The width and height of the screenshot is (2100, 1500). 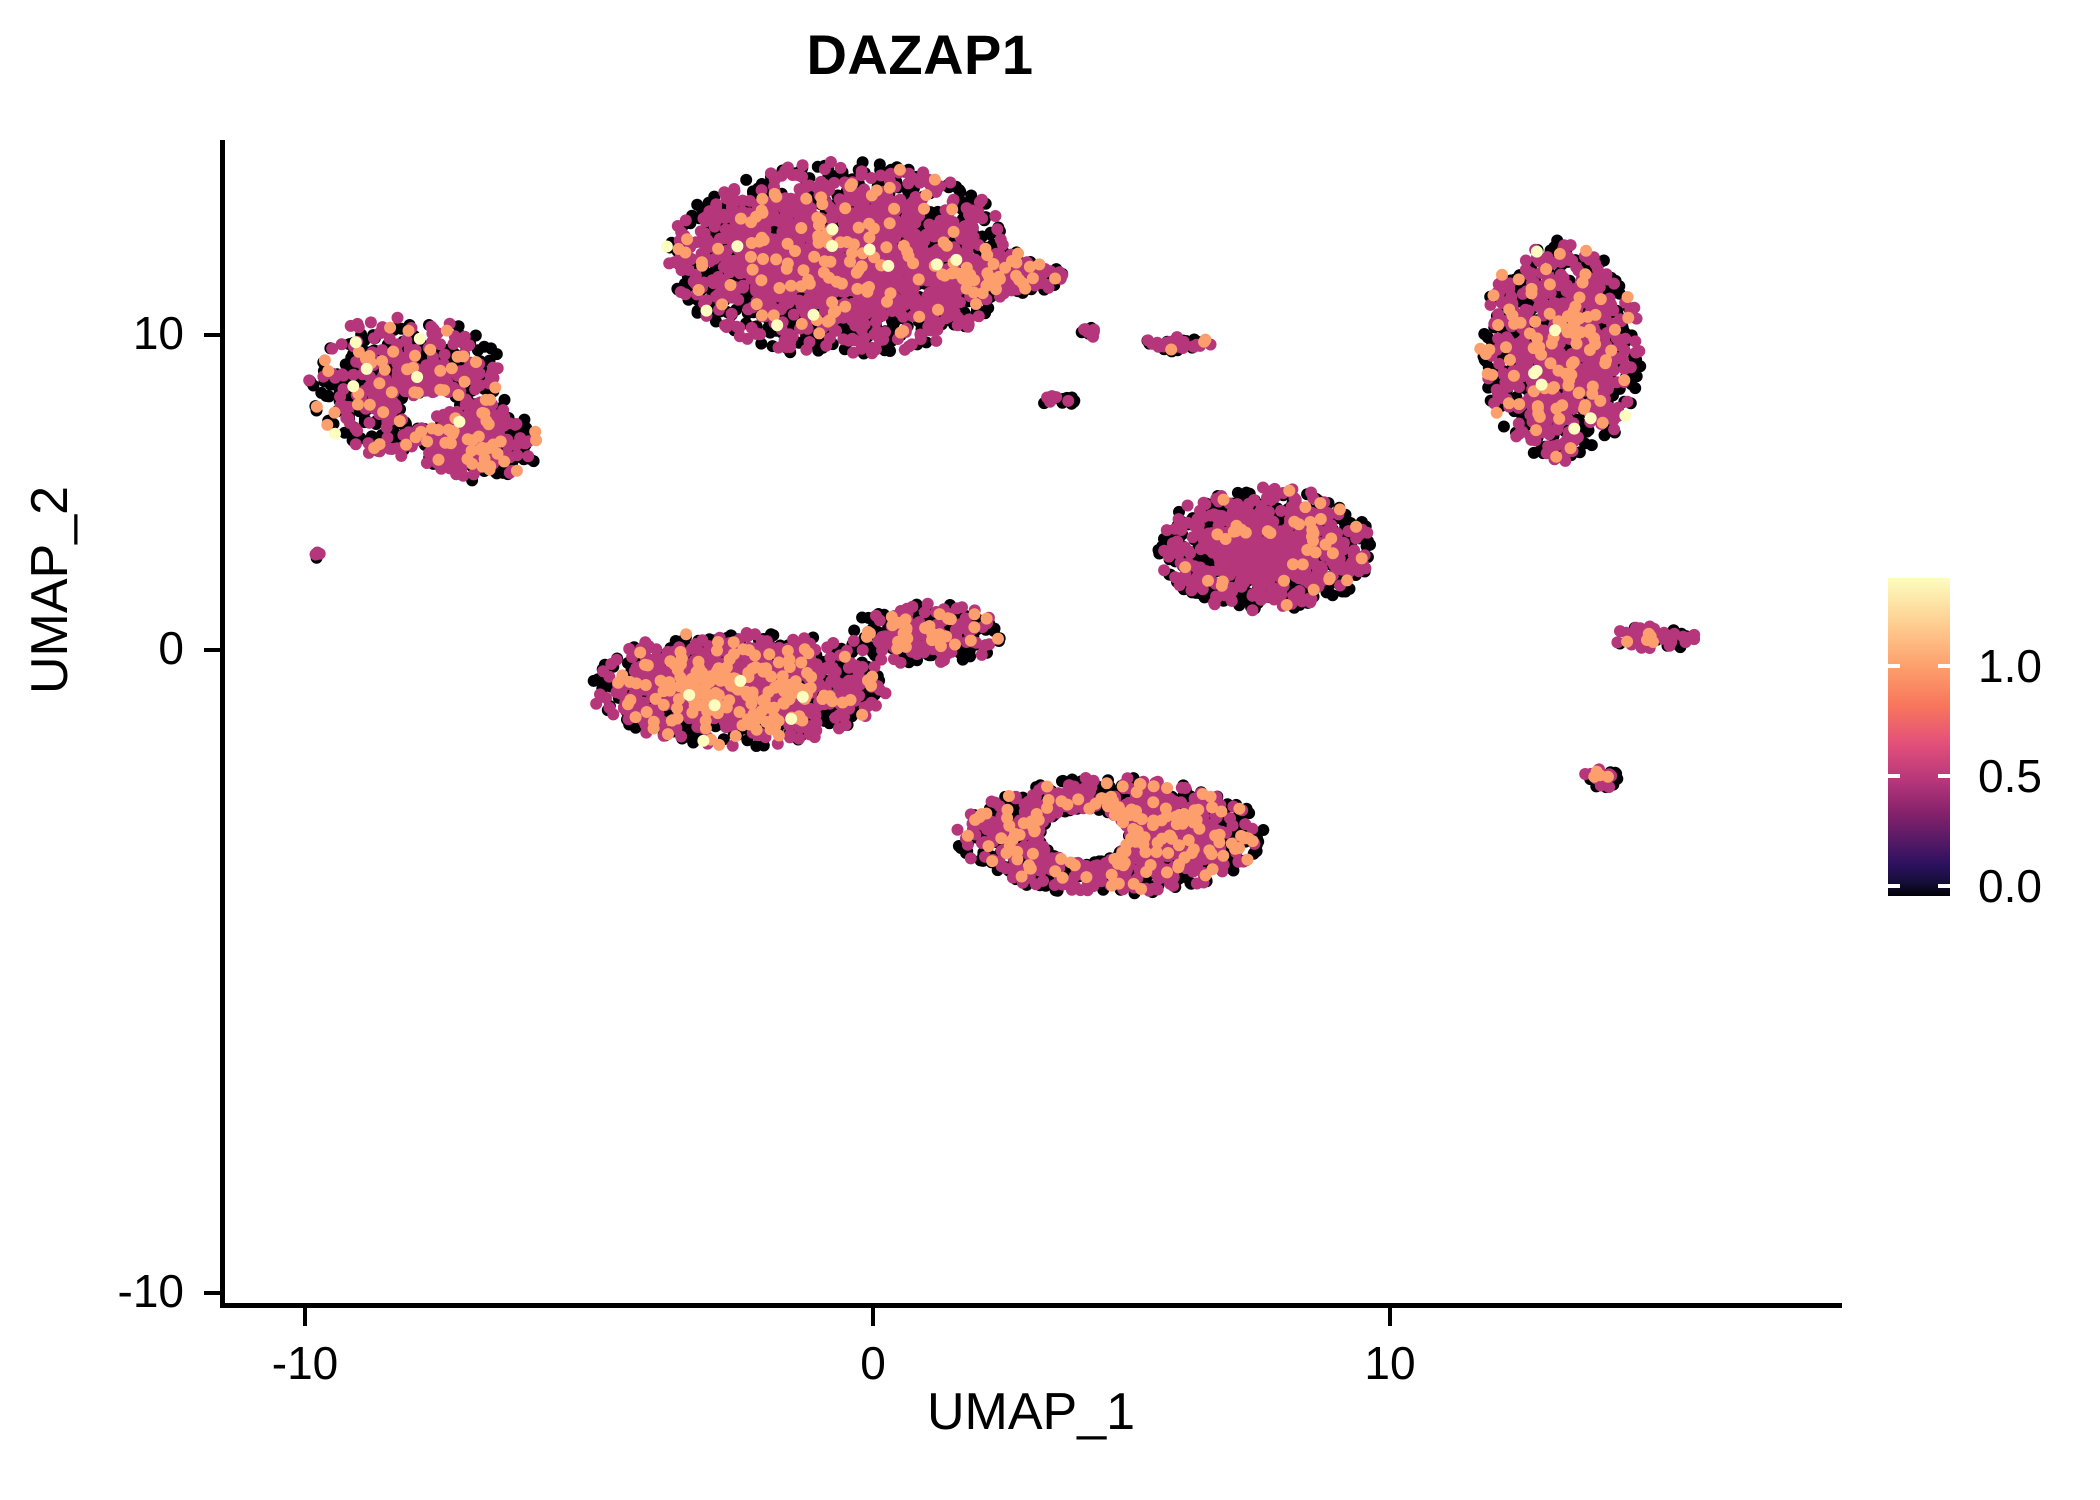 What do you see at coordinates (212, 1293) in the screenshot?
I see `y-tick-mark-neg10` at bounding box center [212, 1293].